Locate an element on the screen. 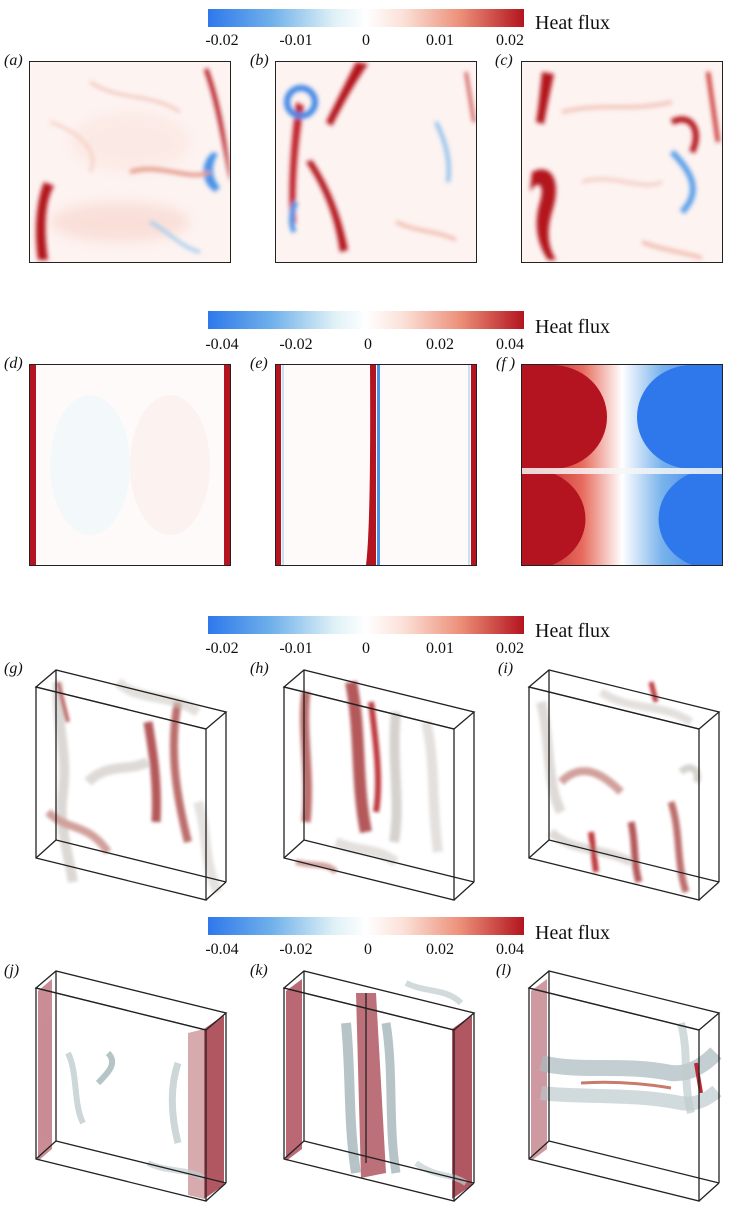 This screenshot has height=1206, width=731. colorbar-4-title: Heat flux is located at coordinates (572, 933).